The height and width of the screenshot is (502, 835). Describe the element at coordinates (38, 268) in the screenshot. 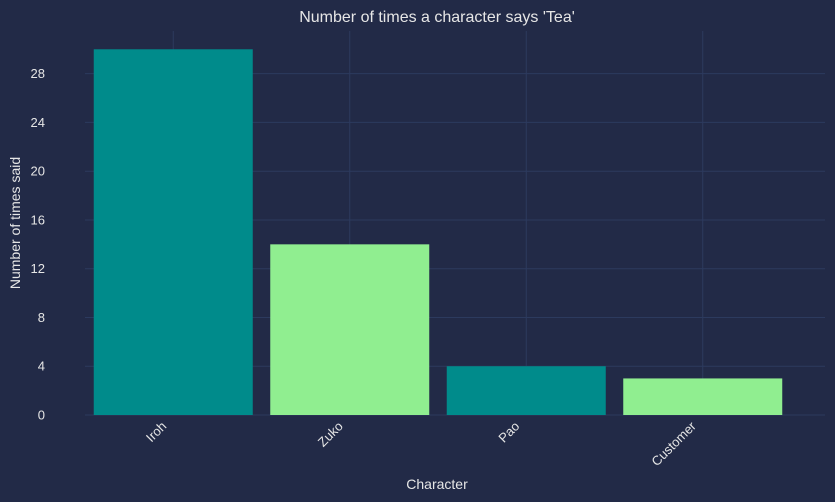

I see `y-tick-label: 12` at that location.